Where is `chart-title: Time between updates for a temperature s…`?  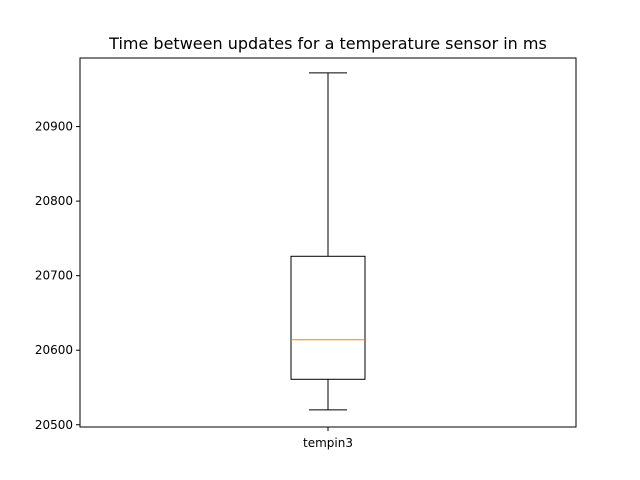 chart-title: Time between updates for a temperature s… is located at coordinates (327, 43).